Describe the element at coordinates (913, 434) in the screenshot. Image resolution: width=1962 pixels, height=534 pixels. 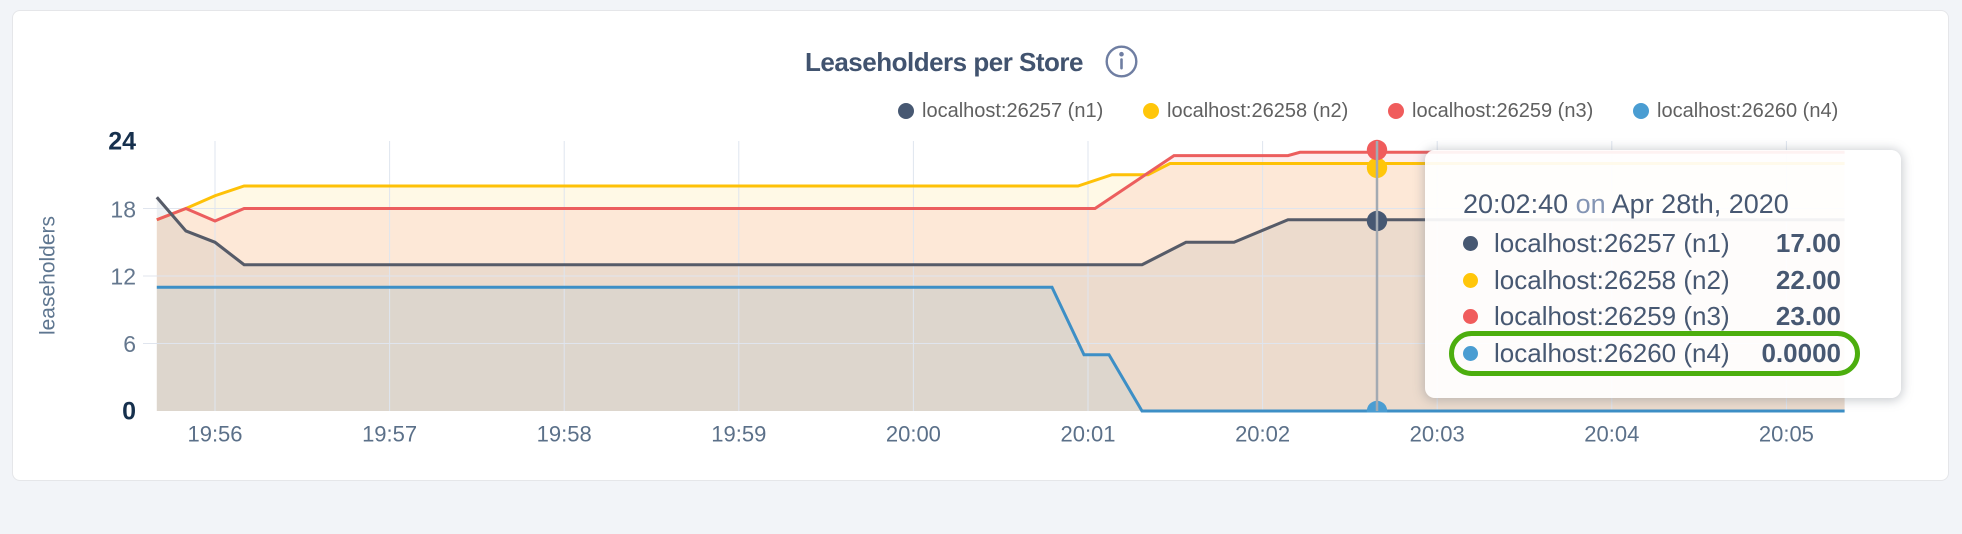
I see `svg-text: 20:00` at that location.